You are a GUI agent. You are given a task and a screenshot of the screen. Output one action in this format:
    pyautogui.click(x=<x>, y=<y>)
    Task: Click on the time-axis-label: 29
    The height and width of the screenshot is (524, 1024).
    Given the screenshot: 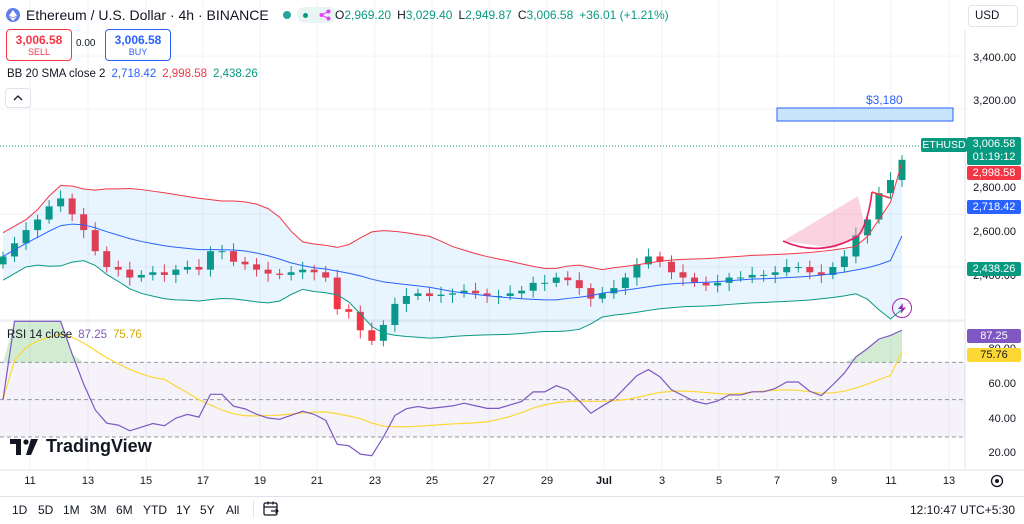 What is the action you would take?
    pyautogui.click(x=547, y=481)
    